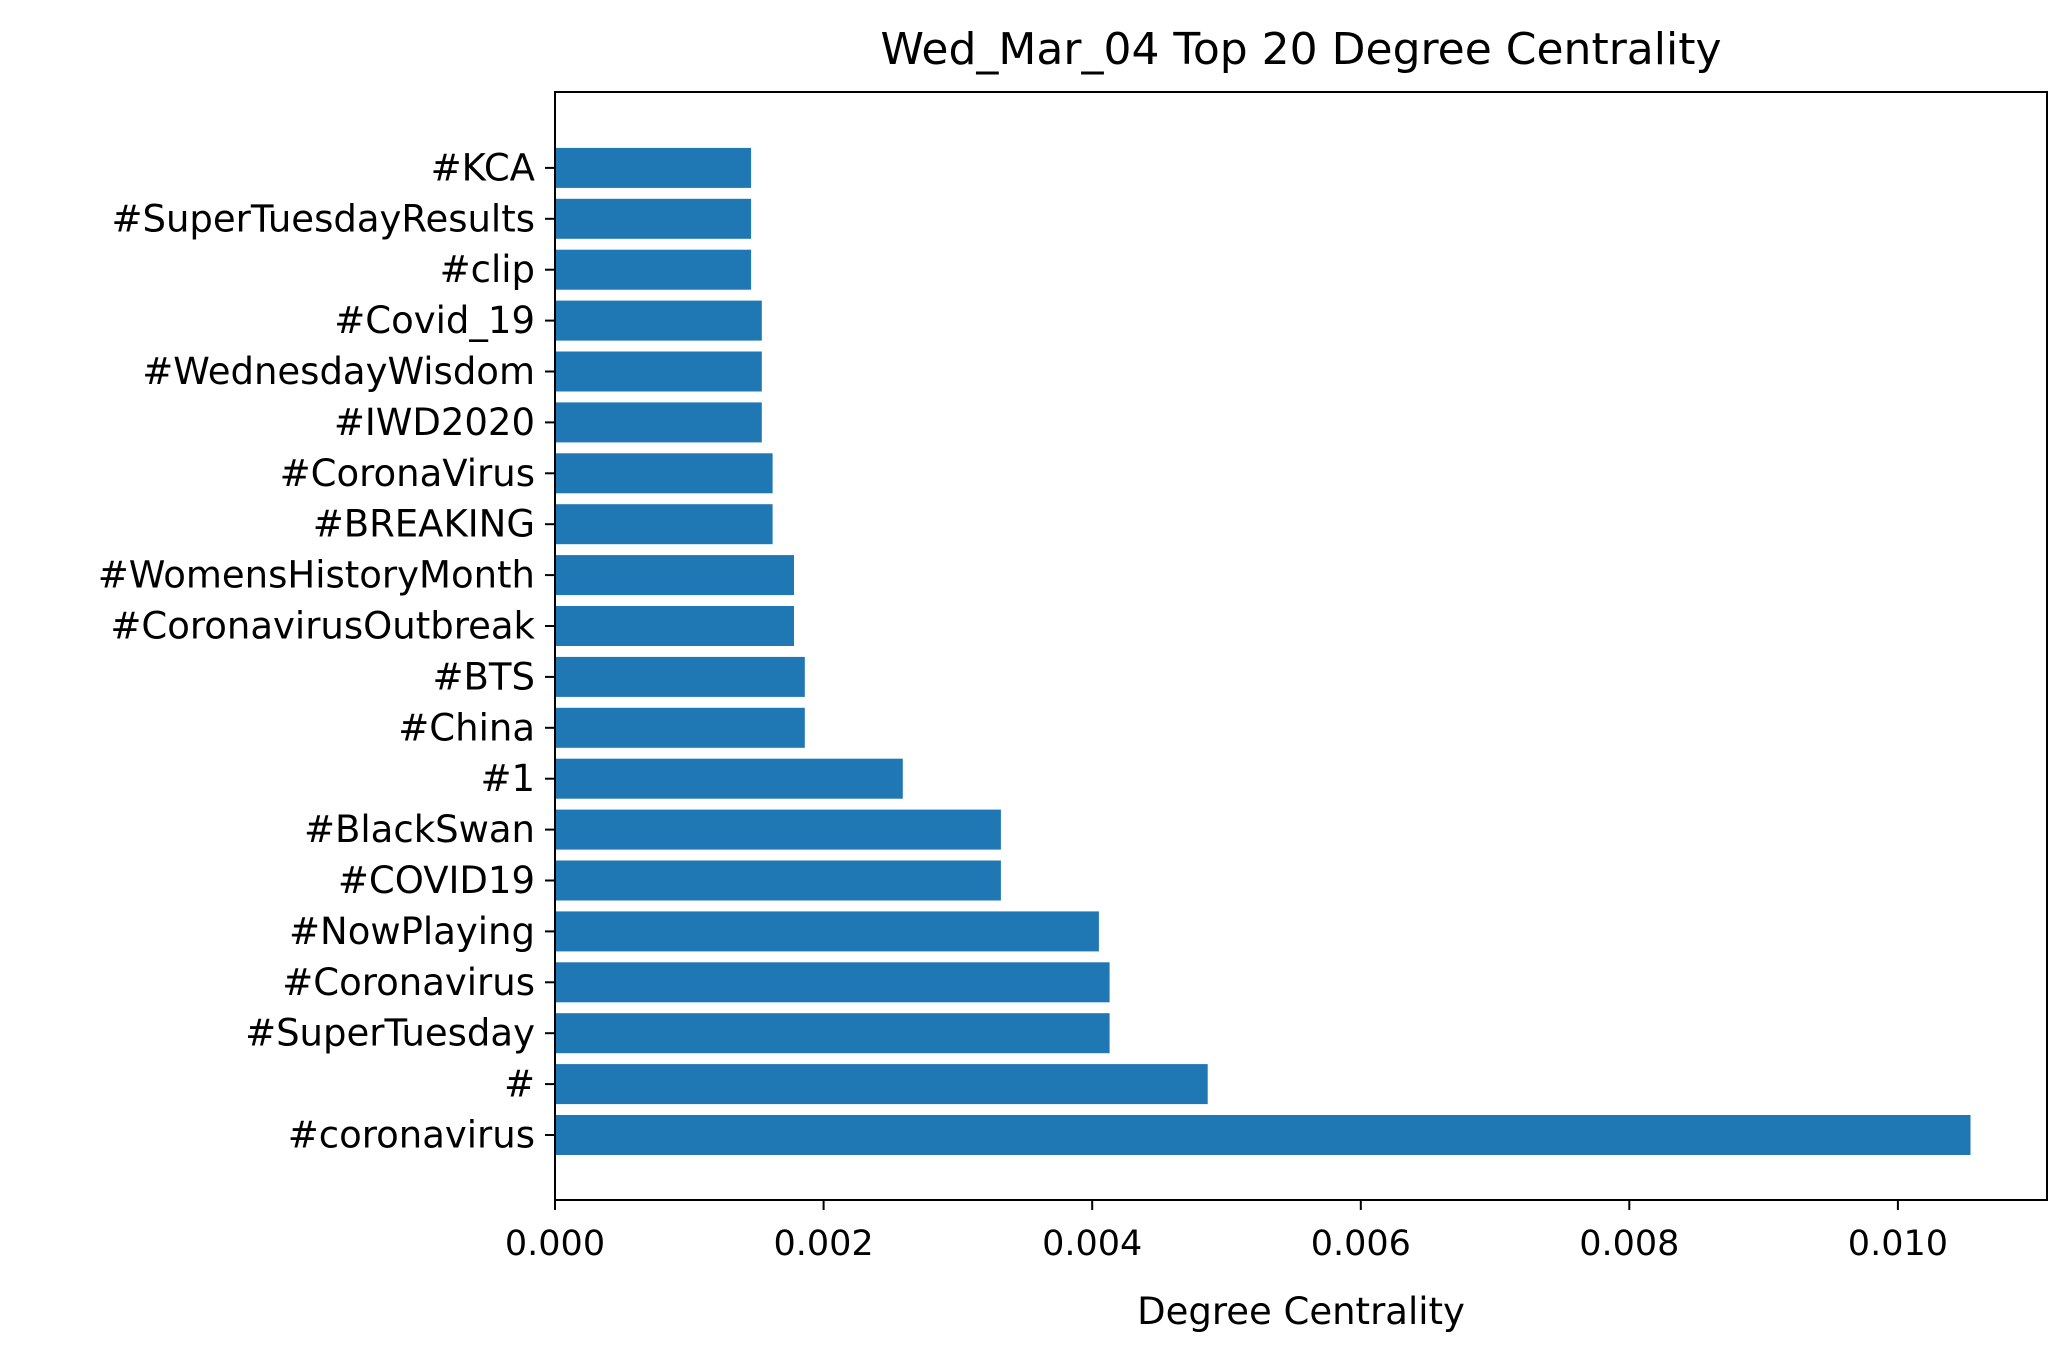 The width and height of the screenshot is (2069, 1357). What do you see at coordinates (680, 727) in the screenshot?
I see `bar-china` at bounding box center [680, 727].